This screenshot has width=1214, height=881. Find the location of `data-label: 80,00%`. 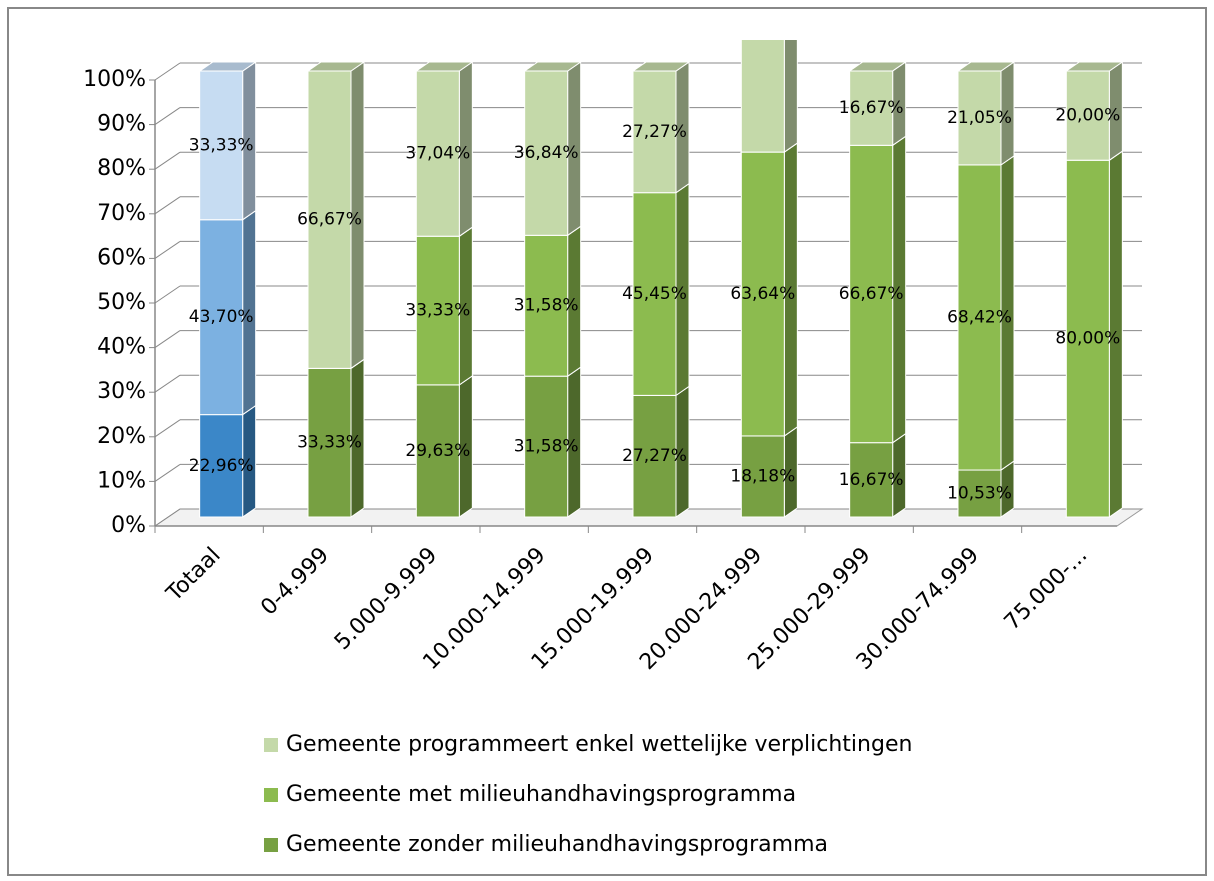

data-label: 80,00% is located at coordinates (1087, 339).